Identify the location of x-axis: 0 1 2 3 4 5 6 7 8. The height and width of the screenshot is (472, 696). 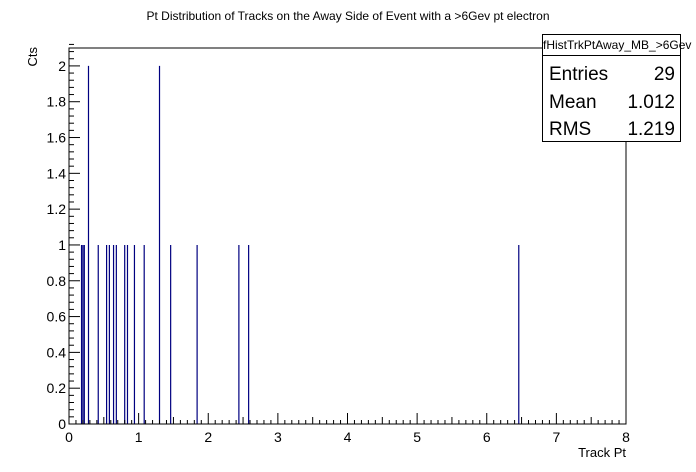
(347, 429).